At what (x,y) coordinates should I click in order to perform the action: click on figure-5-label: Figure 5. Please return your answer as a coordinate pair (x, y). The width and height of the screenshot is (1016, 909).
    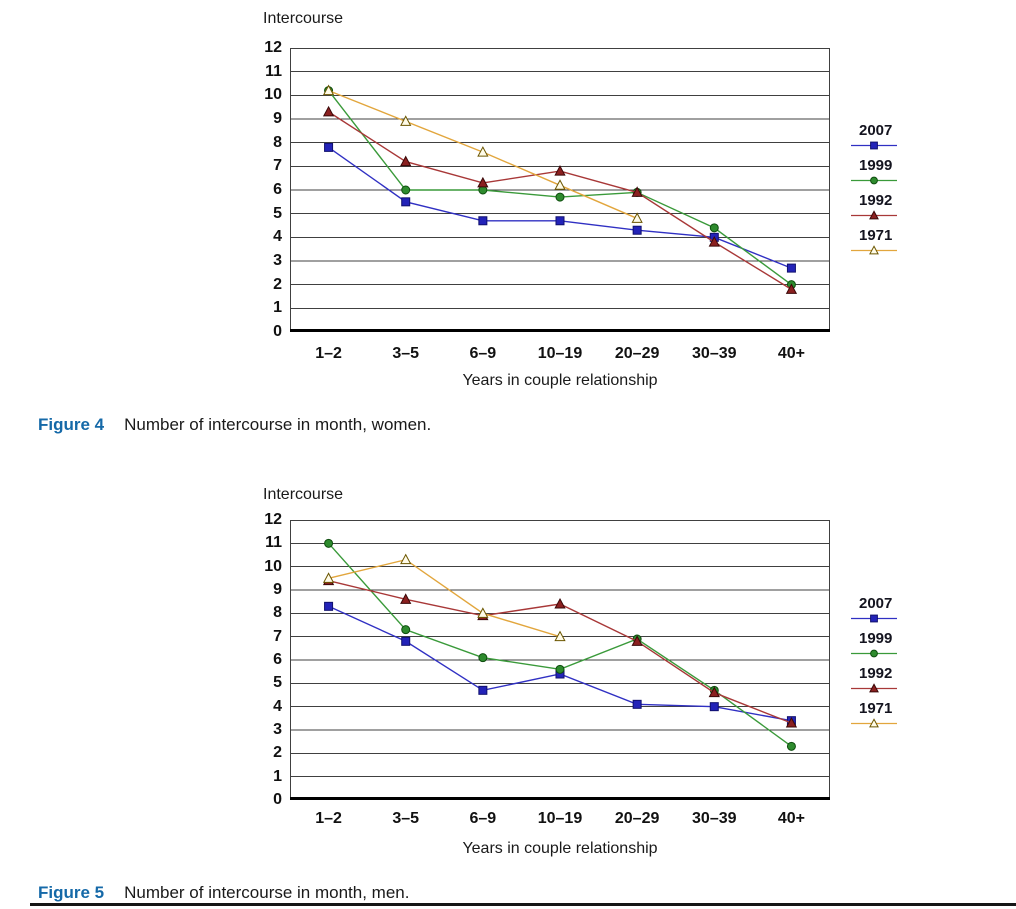
    Looking at the image, I should click on (71, 892).